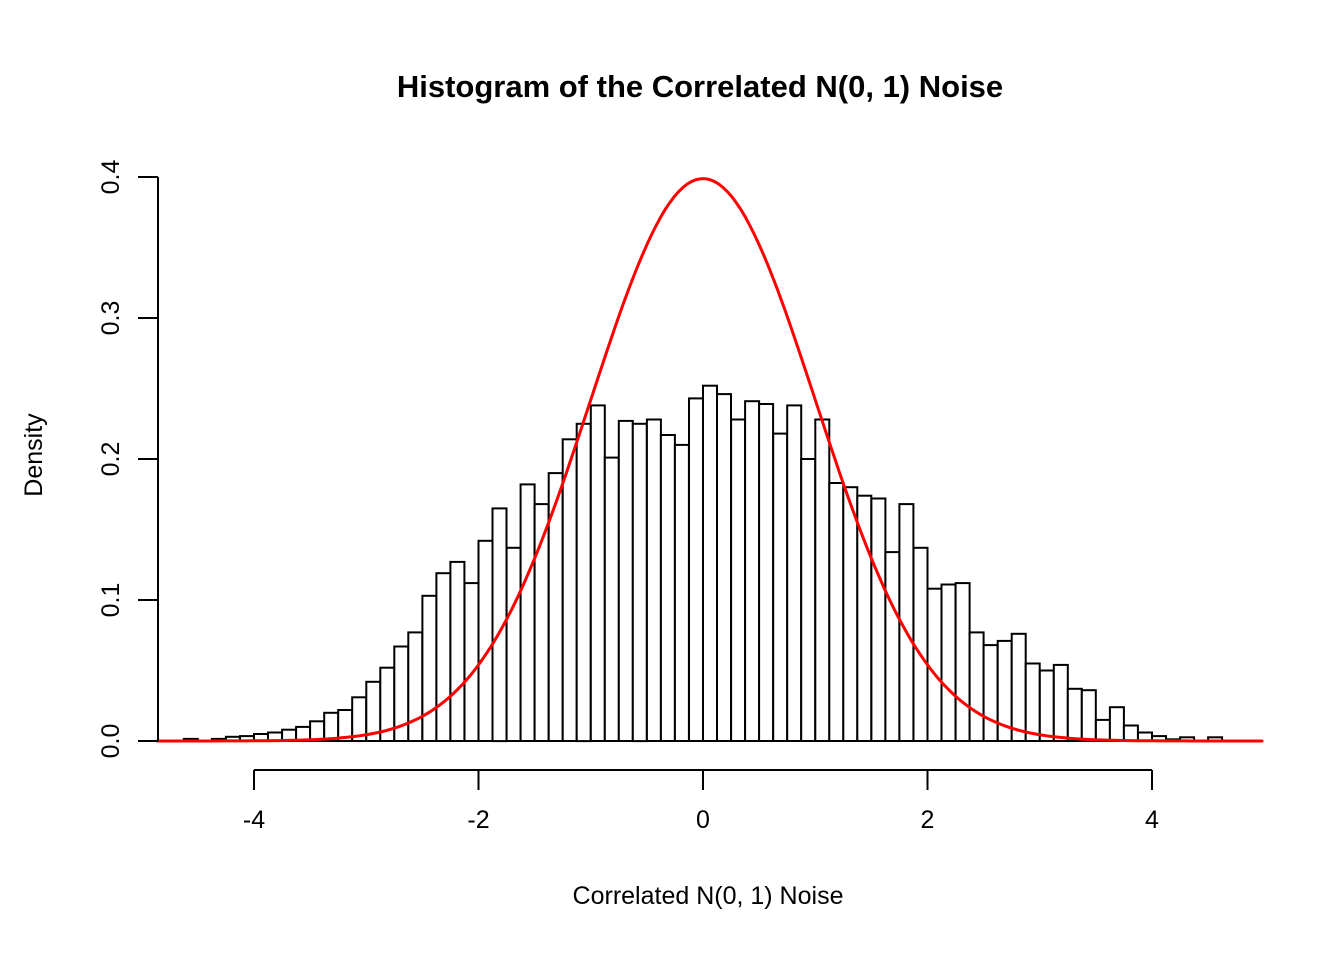 This screenshot has width=1344, height=960. What do you see at coordinates (111, 177) in the screenshot?
I see `y-tick-label: 0.4` at bounding box center [111, 177].